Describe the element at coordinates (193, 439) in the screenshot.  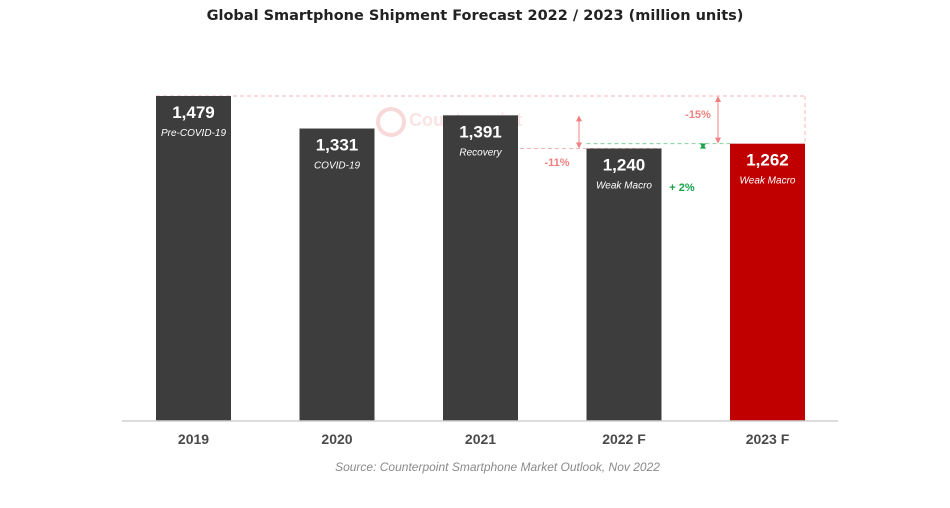
I see `x-tick-label: 2019` at that location.